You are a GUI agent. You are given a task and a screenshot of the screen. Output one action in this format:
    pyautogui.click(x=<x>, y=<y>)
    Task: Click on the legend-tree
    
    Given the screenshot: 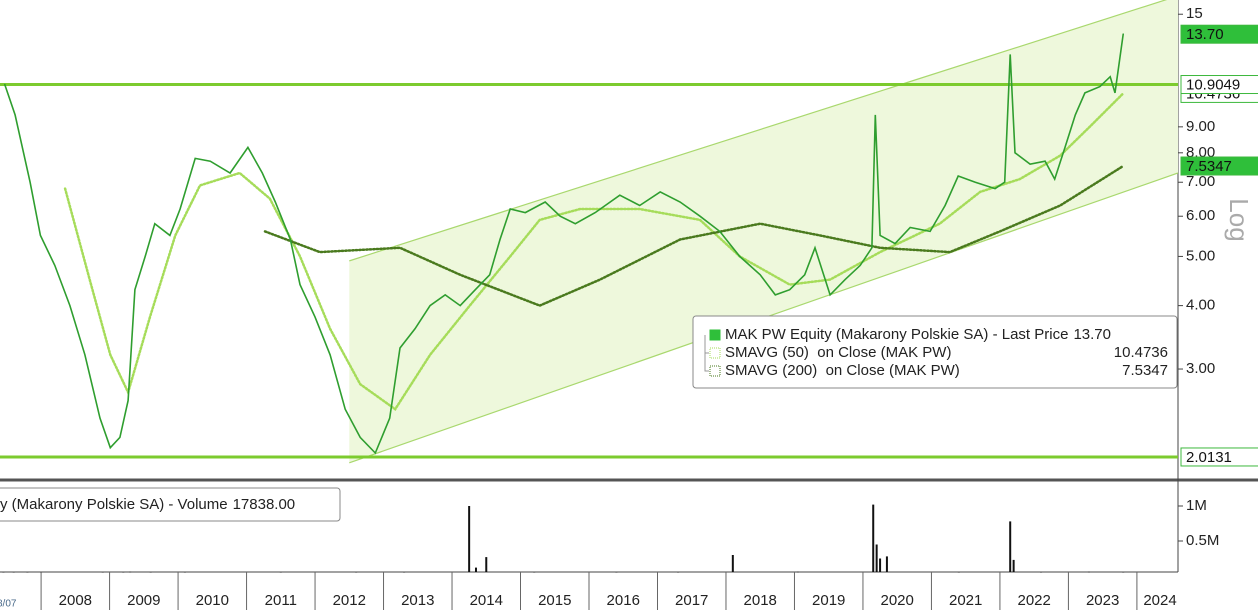 What is the action you would take?
    pyautogui.click(x=706, y=353)
    